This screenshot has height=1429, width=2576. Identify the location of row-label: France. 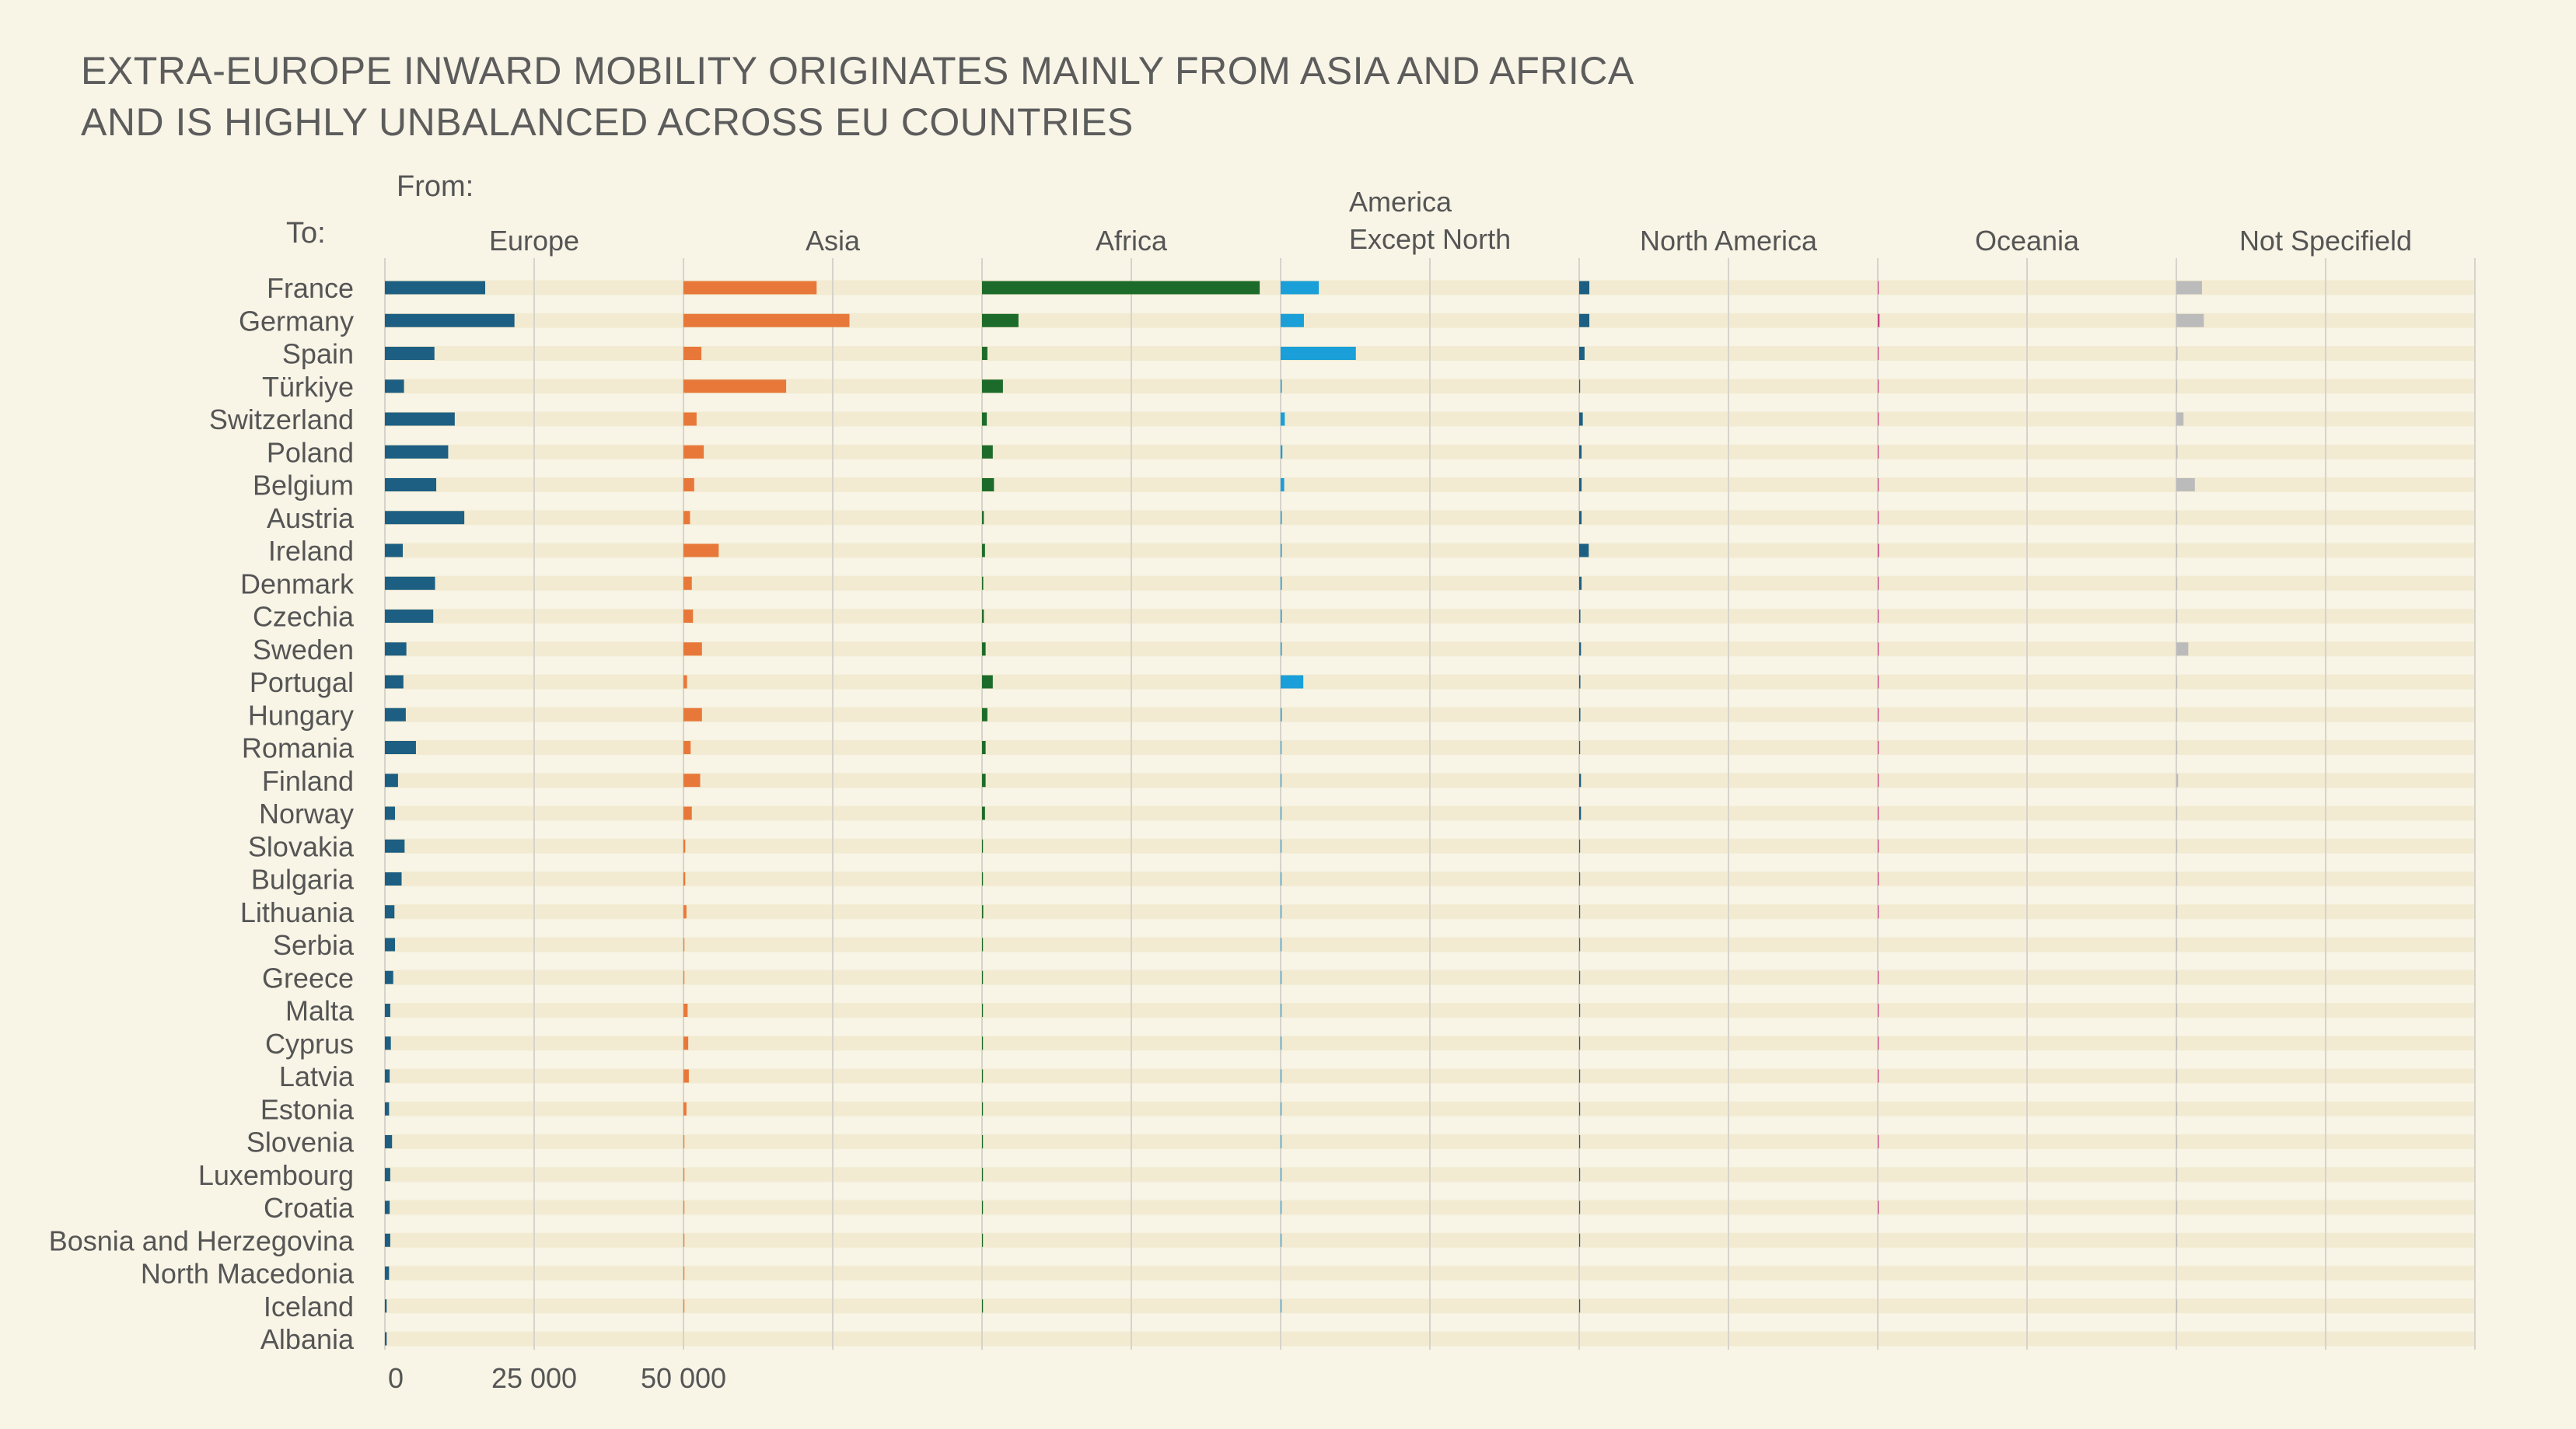
(310, 288).